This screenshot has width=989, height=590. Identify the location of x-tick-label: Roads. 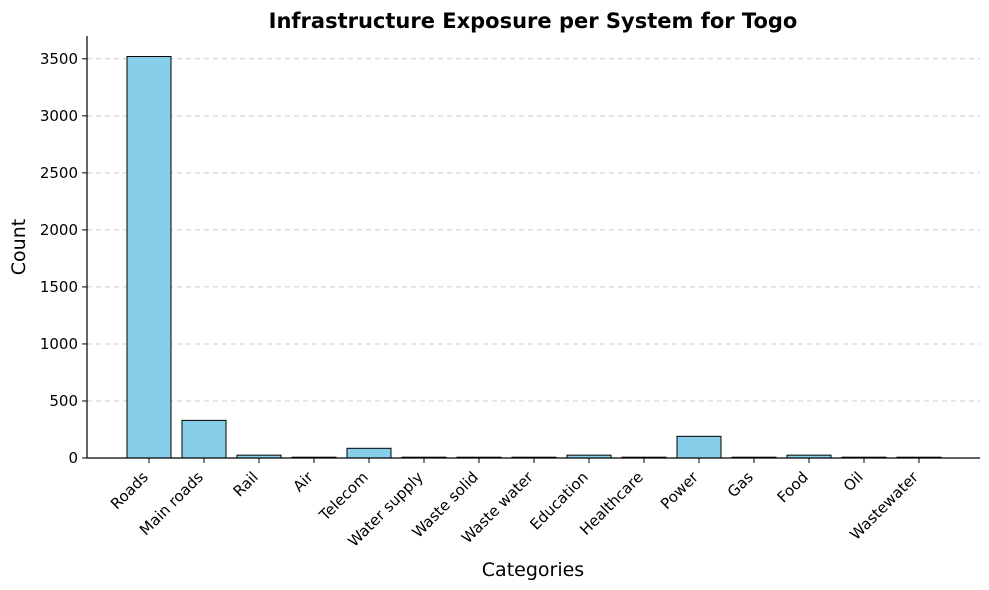
(129, 490).